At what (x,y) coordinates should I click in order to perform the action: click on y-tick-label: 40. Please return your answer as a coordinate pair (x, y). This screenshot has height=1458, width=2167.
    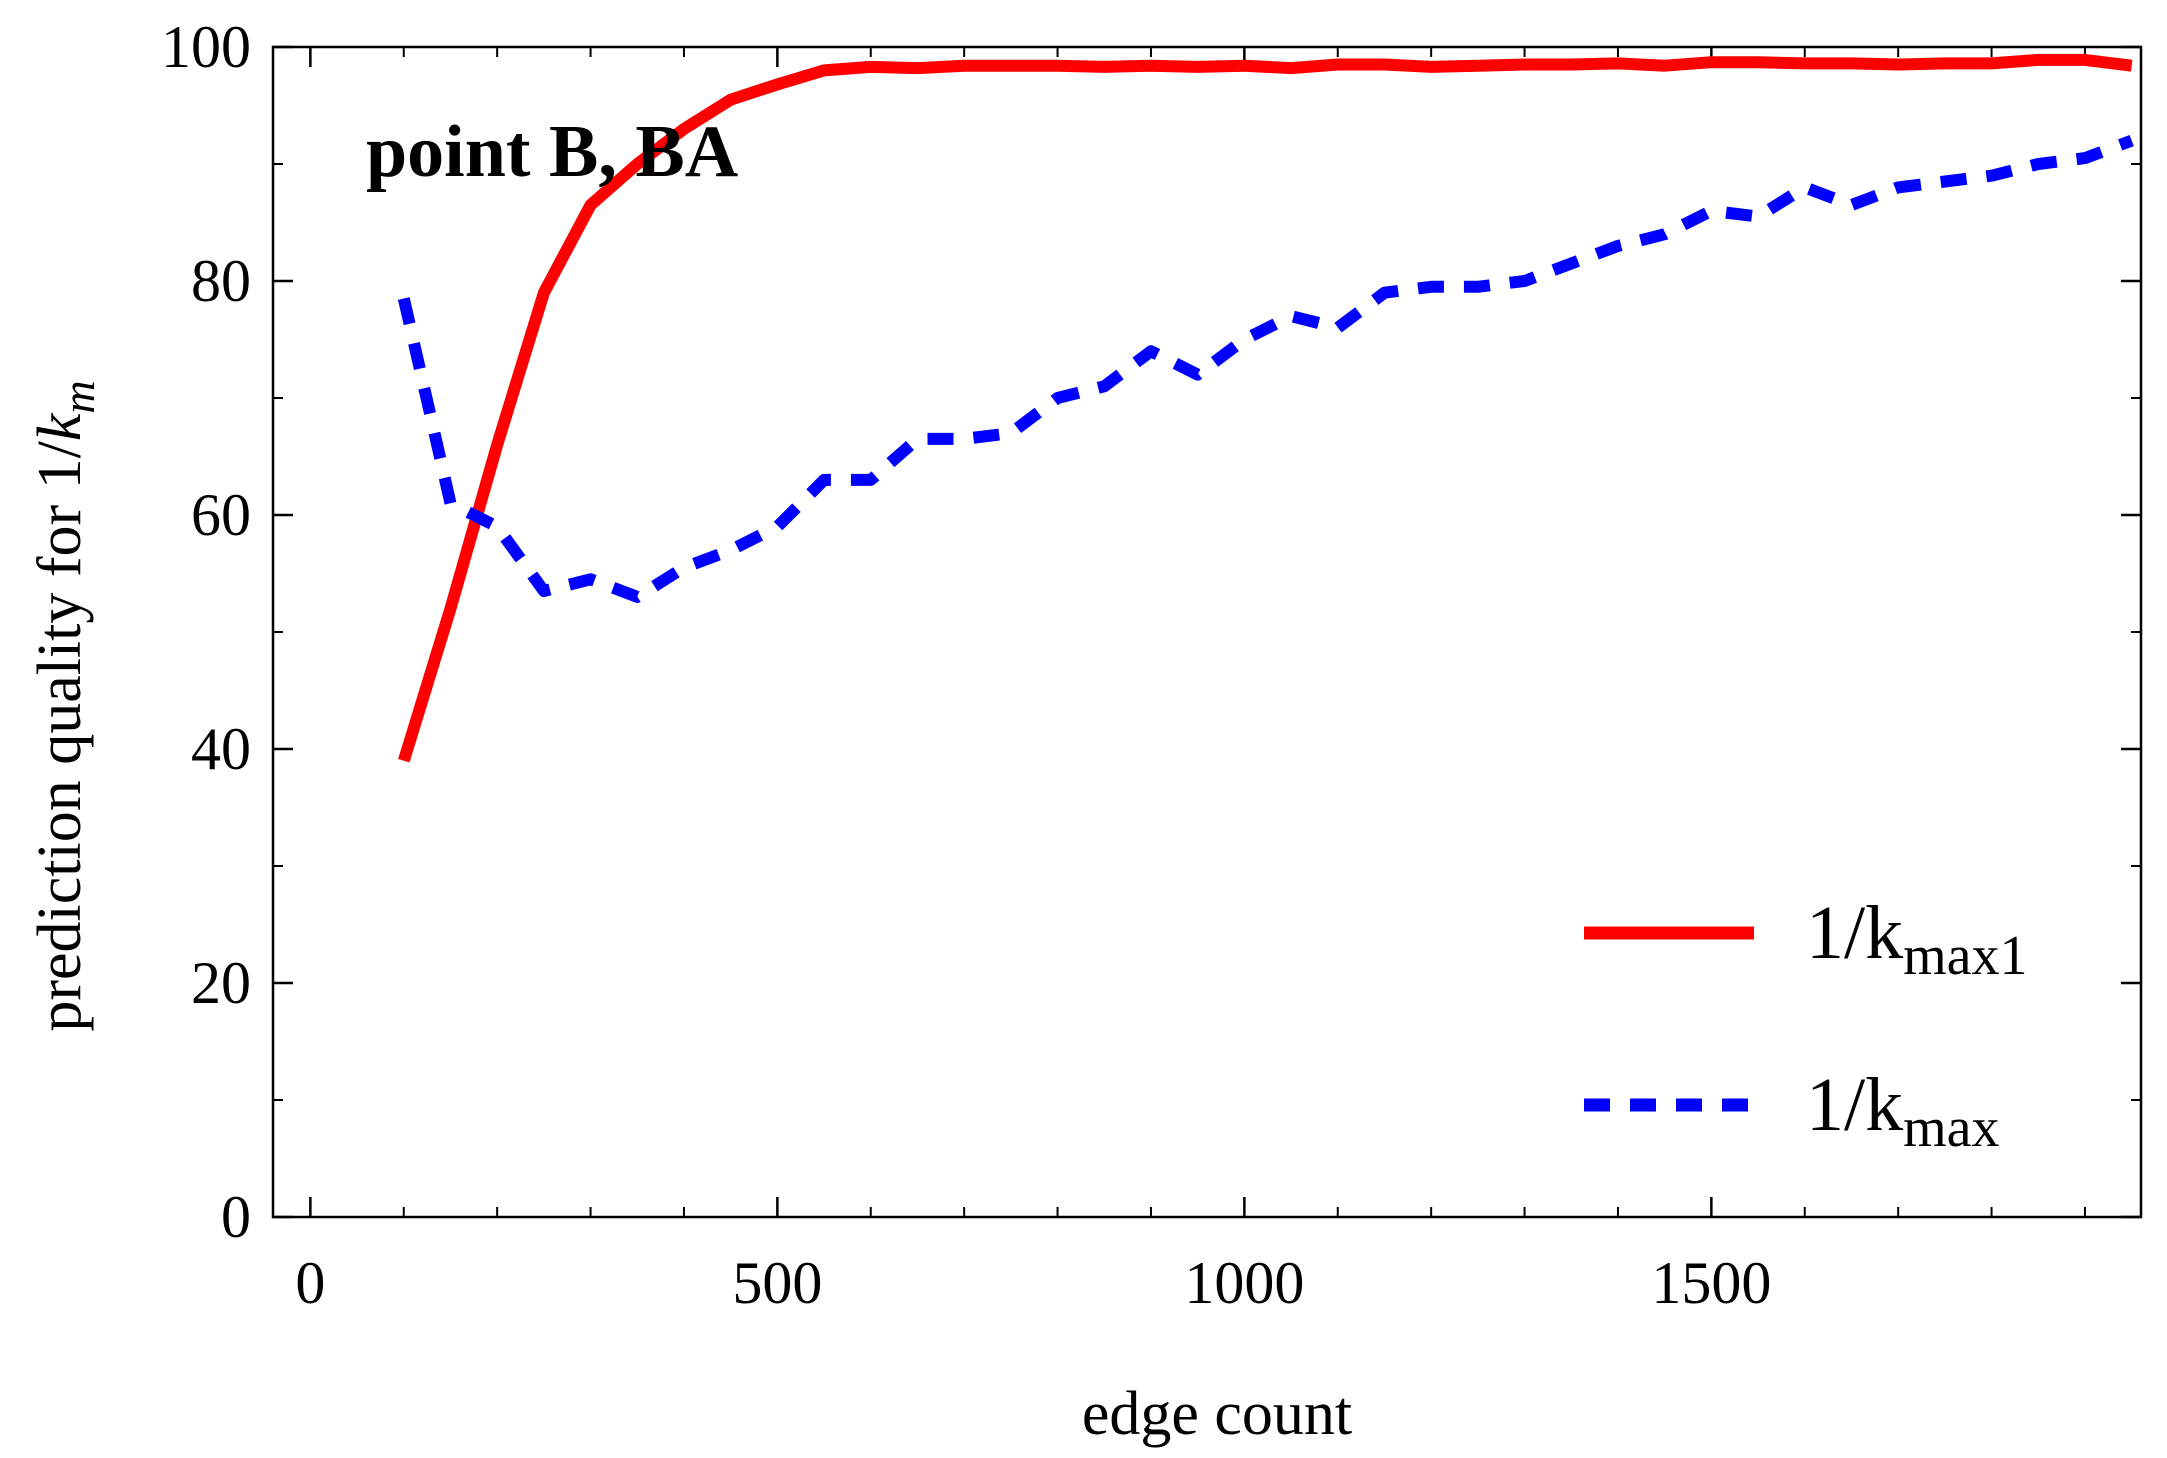
    Looking at the image, I should click on (221, 749).